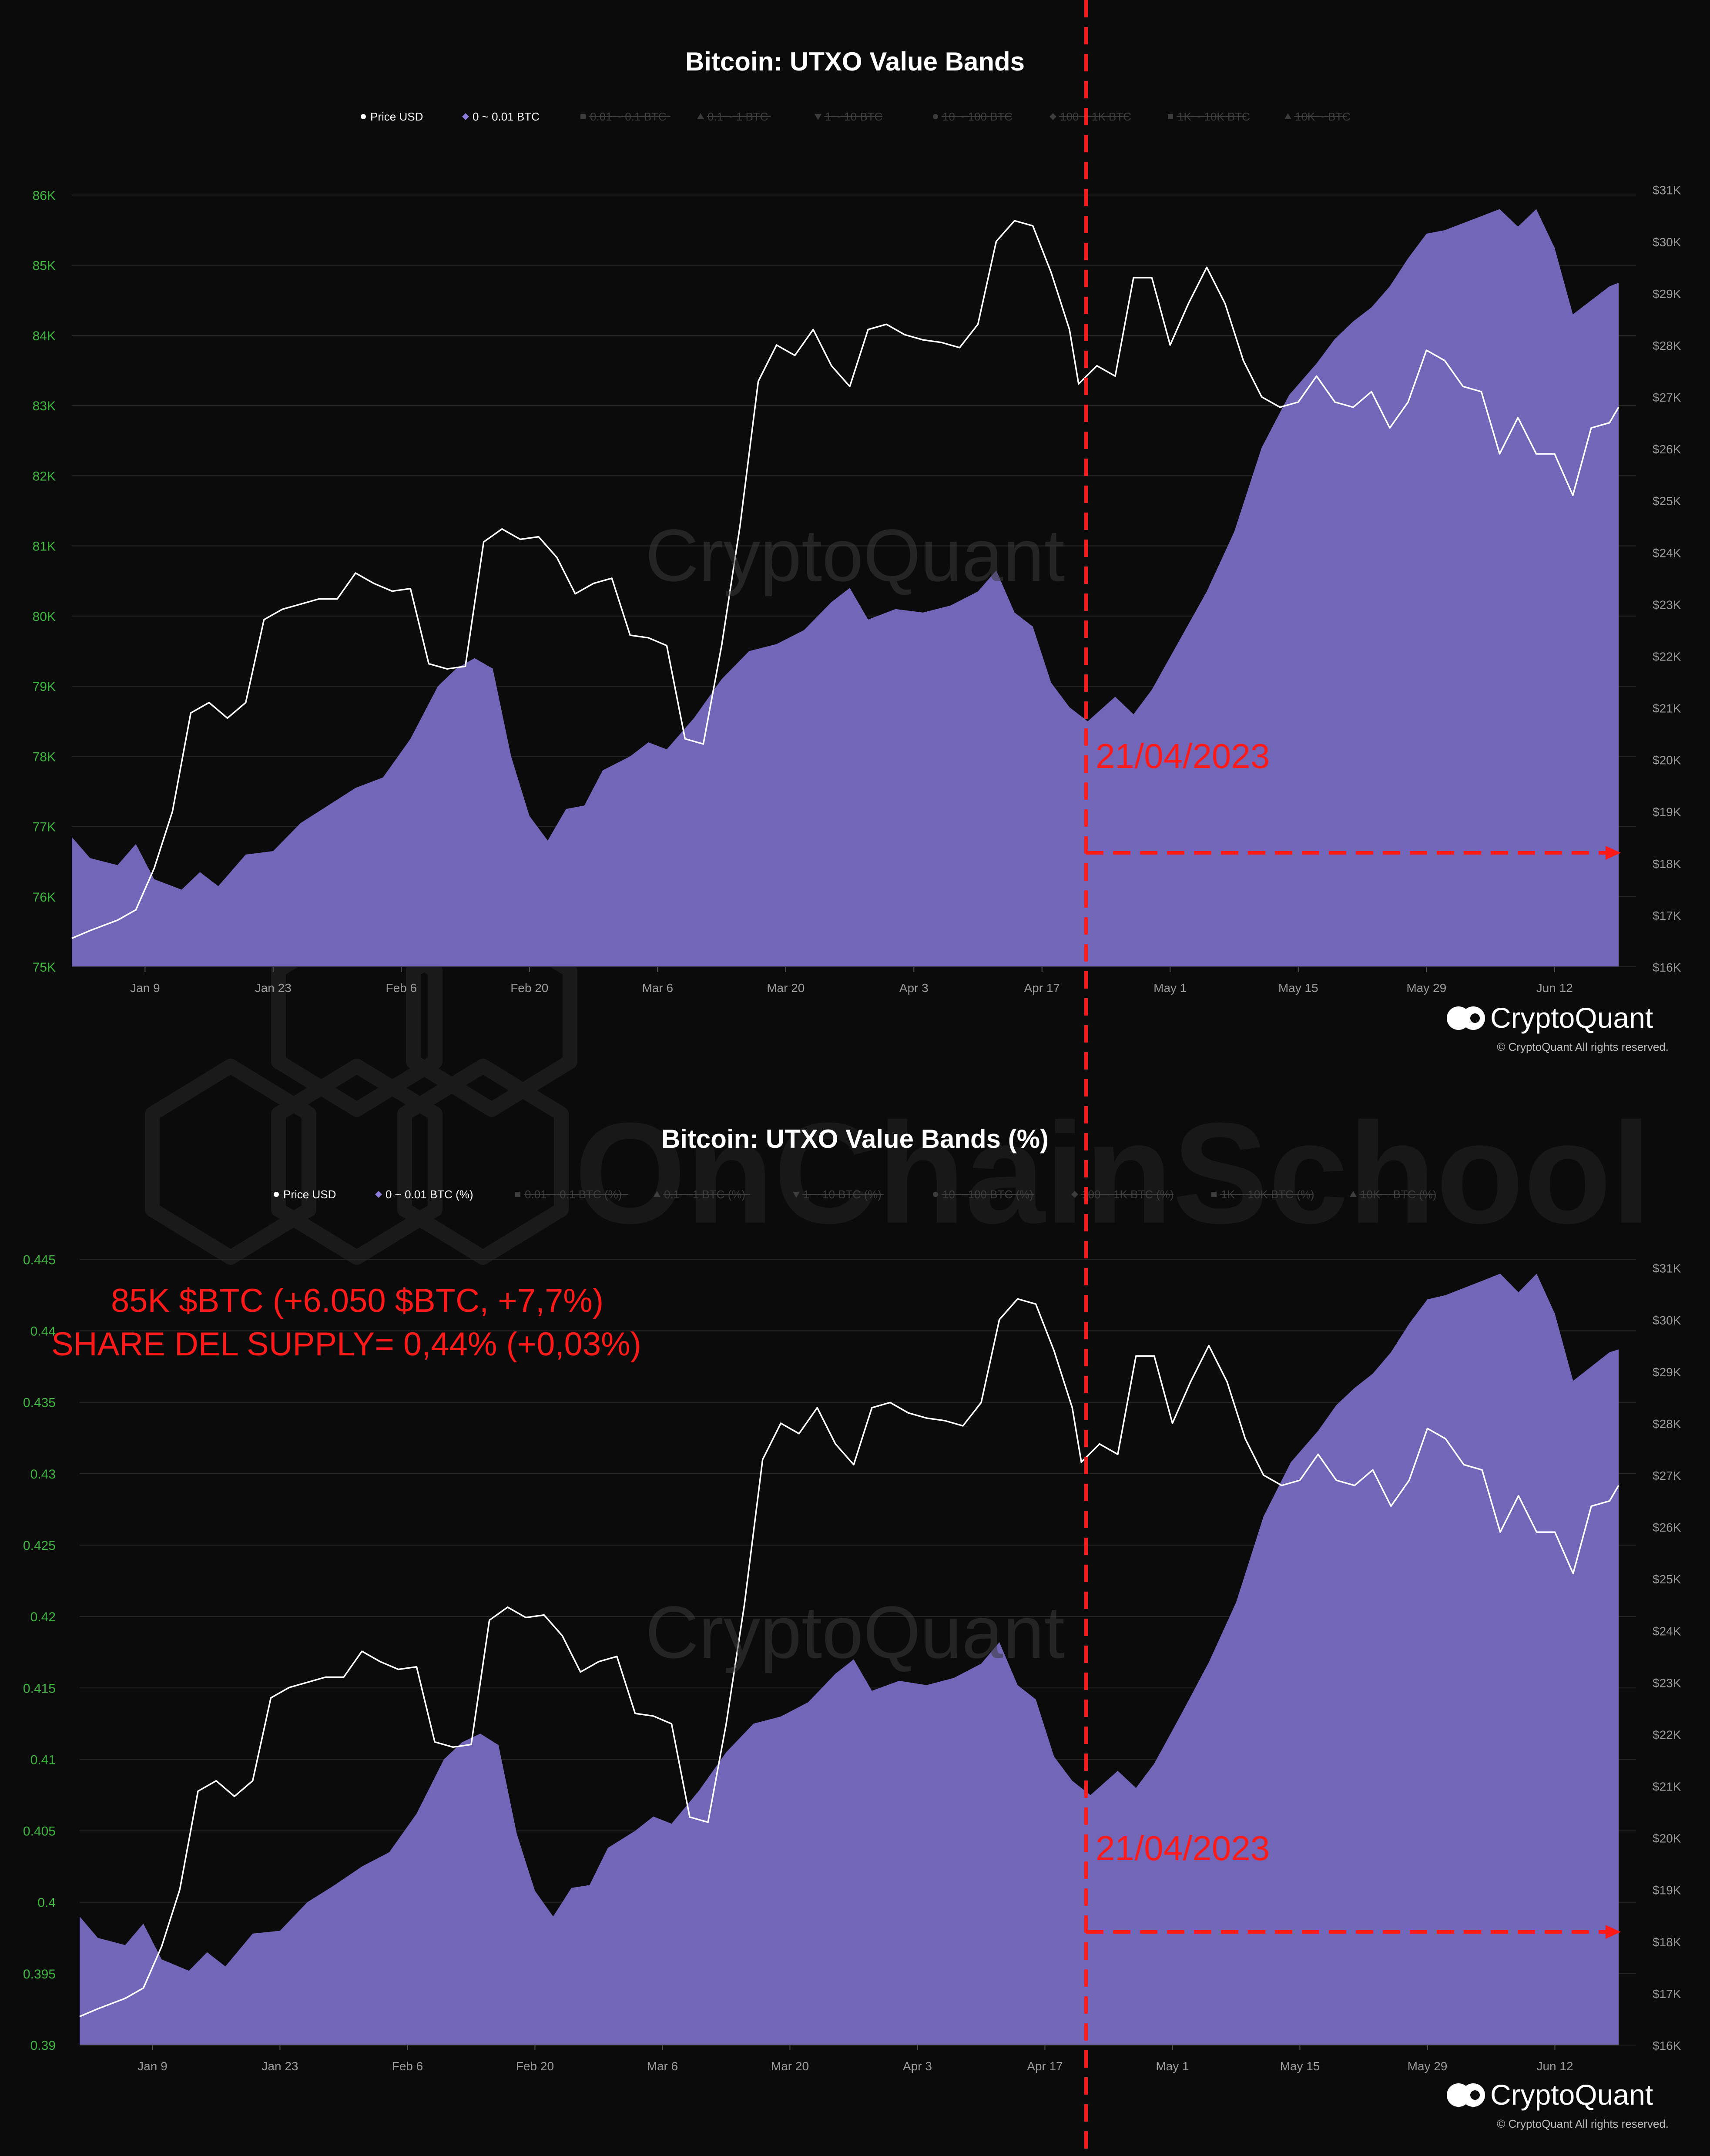 The height and width of the screenshot is (2156, 1710). I want to click on y-tick-label-left: 77K, so click(45, 828).